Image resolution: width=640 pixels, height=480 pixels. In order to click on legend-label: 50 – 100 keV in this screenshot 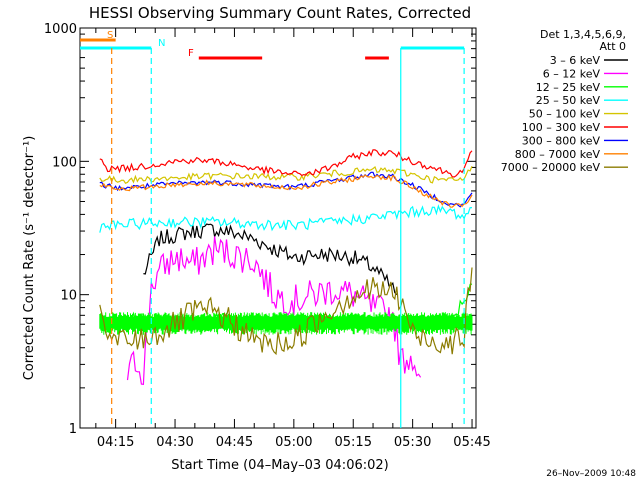, I will do `click(565, 114)`.